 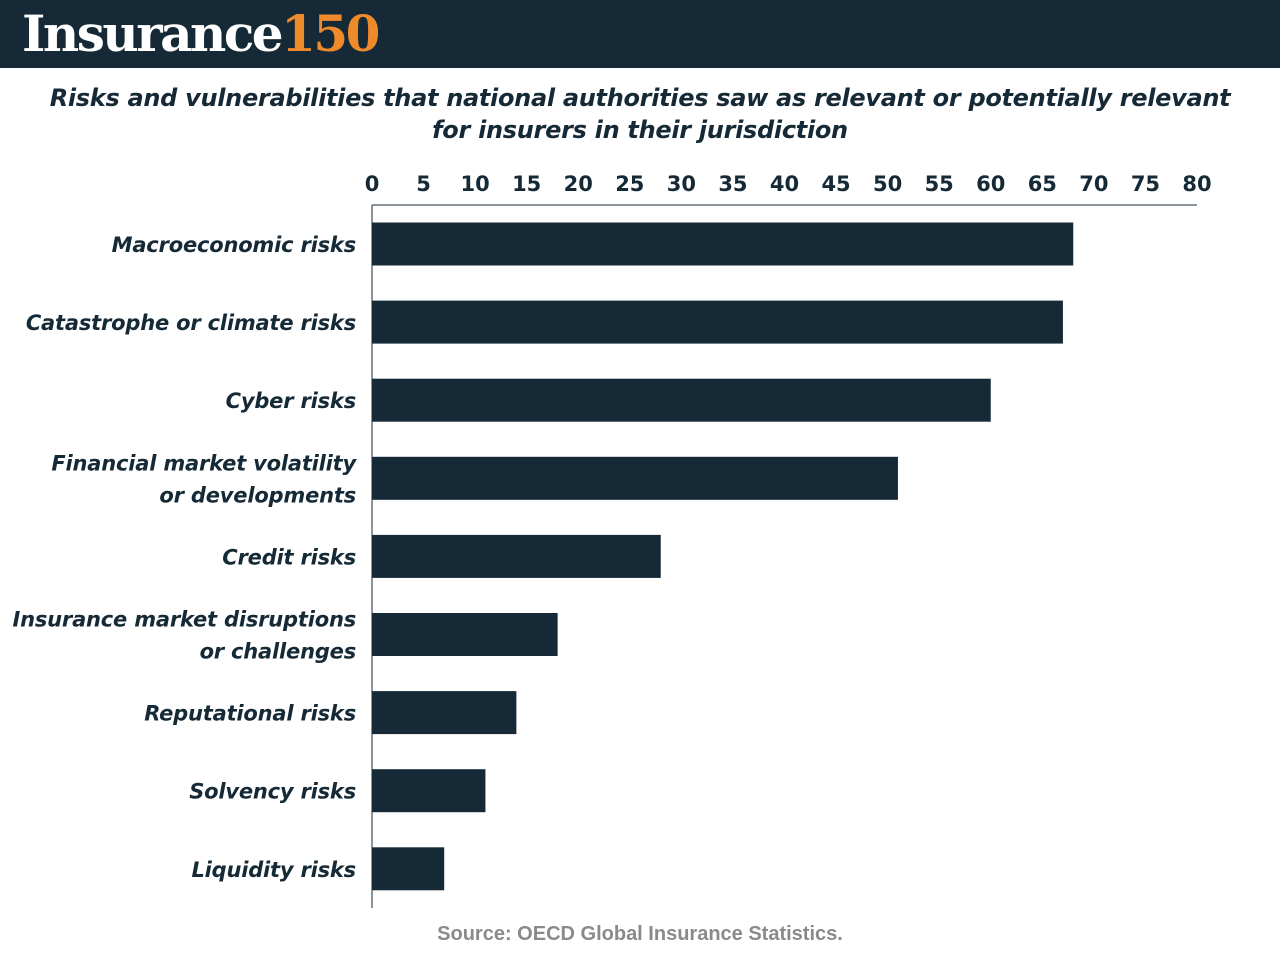 I want to click on x-tick-label: 10, so click(x=475, y=184).